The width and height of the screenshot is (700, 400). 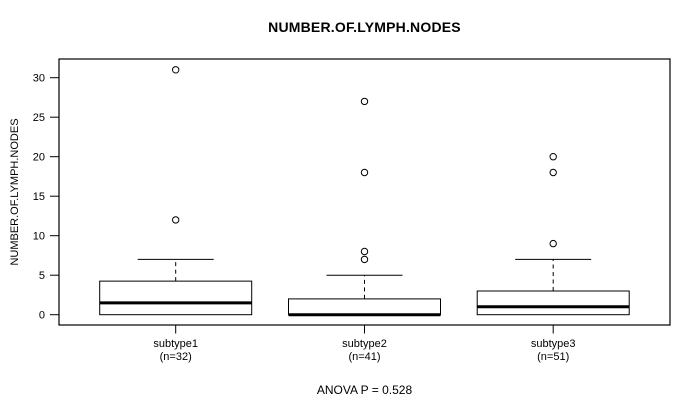 What do you see at coordinates (39, 197) in the screenshot?
I see `y-tick-label: 15` at bounding box center [39, 197].